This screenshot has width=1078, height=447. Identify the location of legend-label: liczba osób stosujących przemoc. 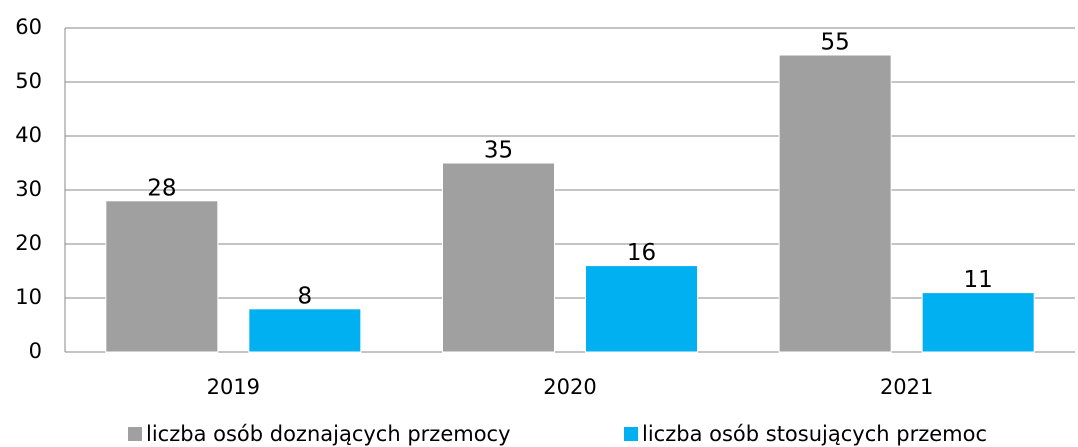
(814, 434).